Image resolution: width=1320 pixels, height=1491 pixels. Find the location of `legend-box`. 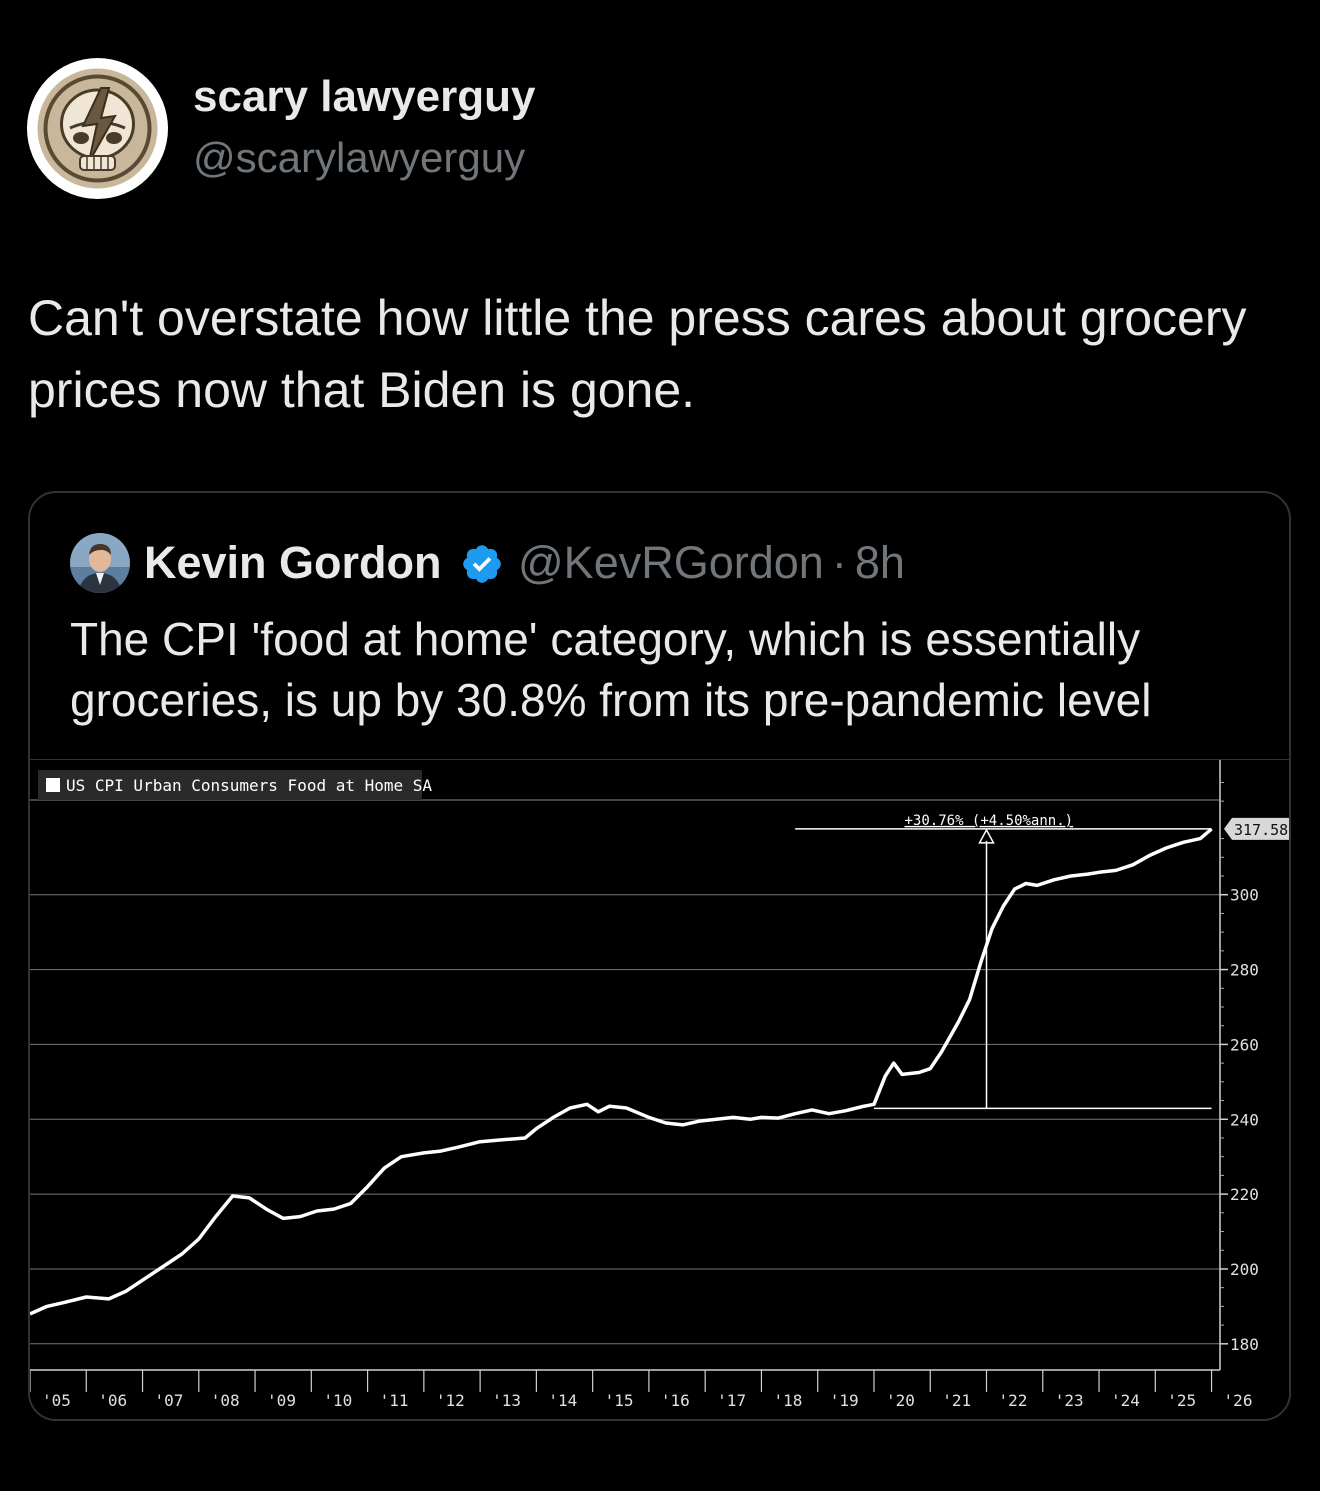

legend-box is located at coordinates (230, 785).